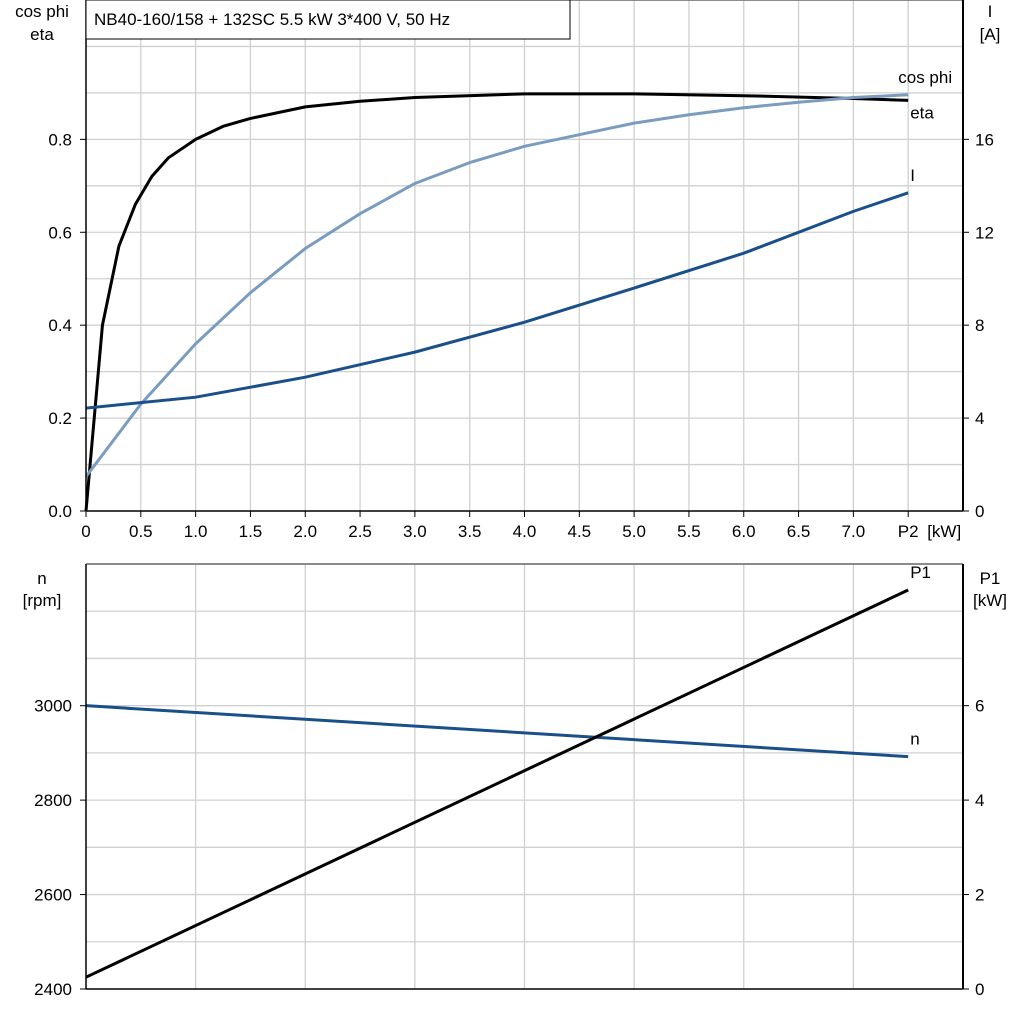 The image size is (1024, 1029). I want to click on right-axis-label: I, so click(990, 11).